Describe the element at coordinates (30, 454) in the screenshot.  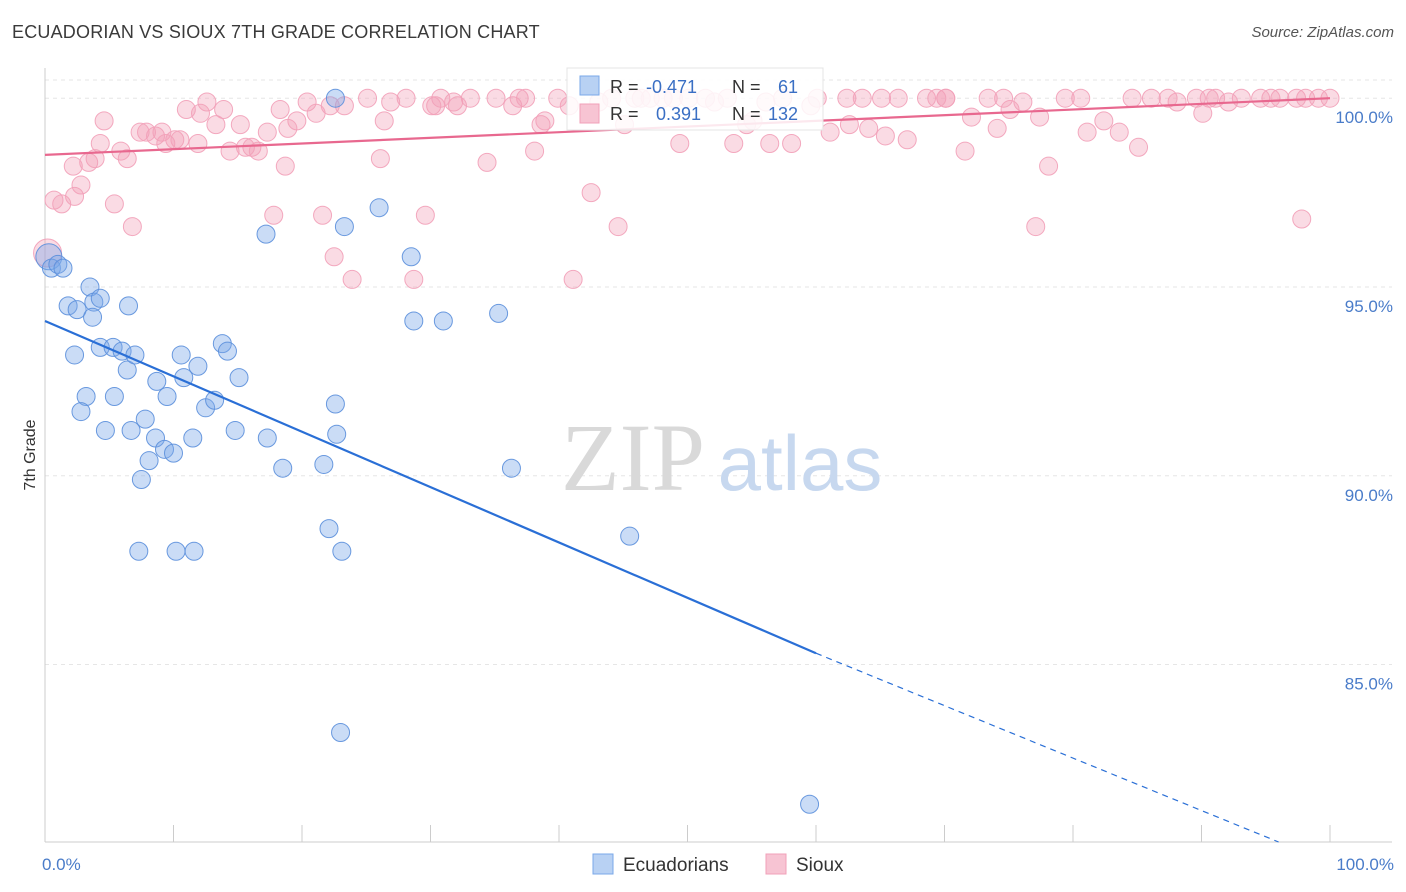
I see `y-axis-label: 7th Grade` at that location.